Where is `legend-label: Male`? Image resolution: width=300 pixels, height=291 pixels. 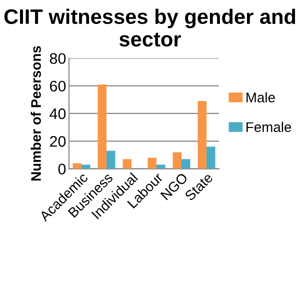
legend-label: Male is located at coordinates (260, 97).